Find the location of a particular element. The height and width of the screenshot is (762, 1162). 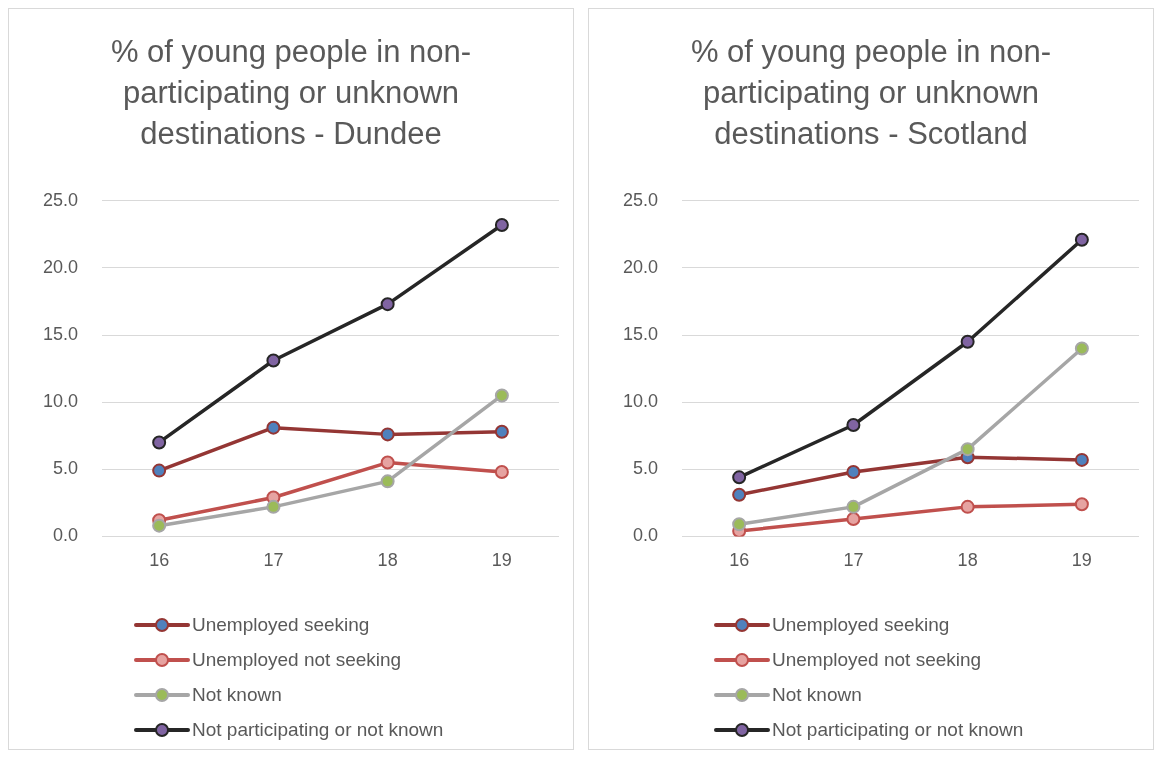

chart-title: % of young people in non-participating or unknown destinations - Dundee is located at coordinates (291, 93).